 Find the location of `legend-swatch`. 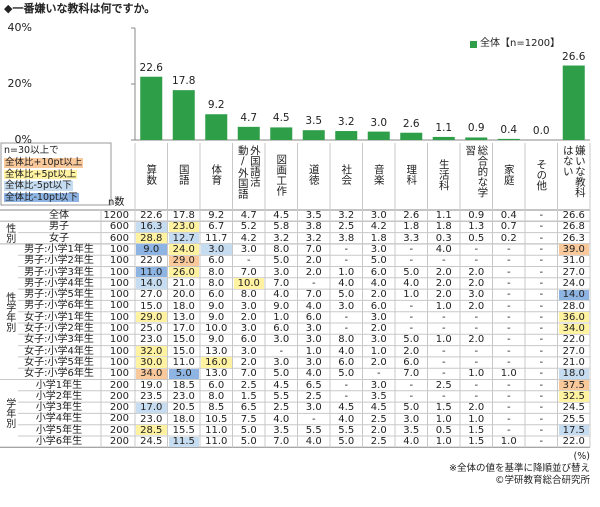

legend-swatch is located at coordinates (473, 44).